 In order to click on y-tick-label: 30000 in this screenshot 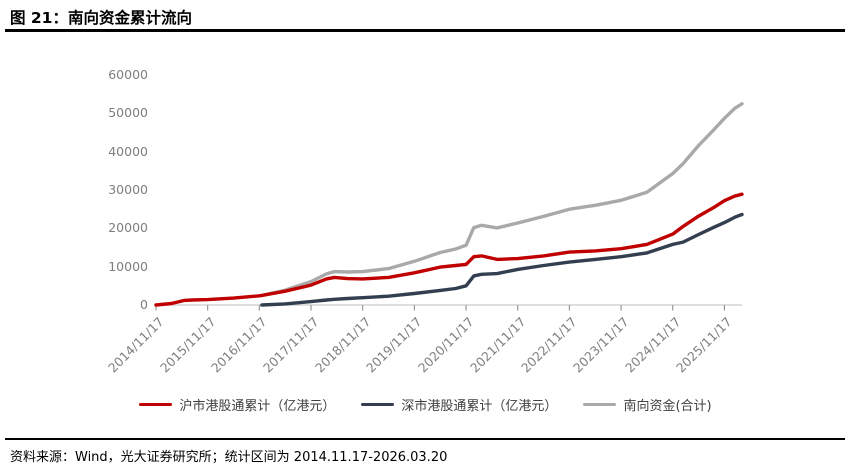, I will do `click(128, 189)`.